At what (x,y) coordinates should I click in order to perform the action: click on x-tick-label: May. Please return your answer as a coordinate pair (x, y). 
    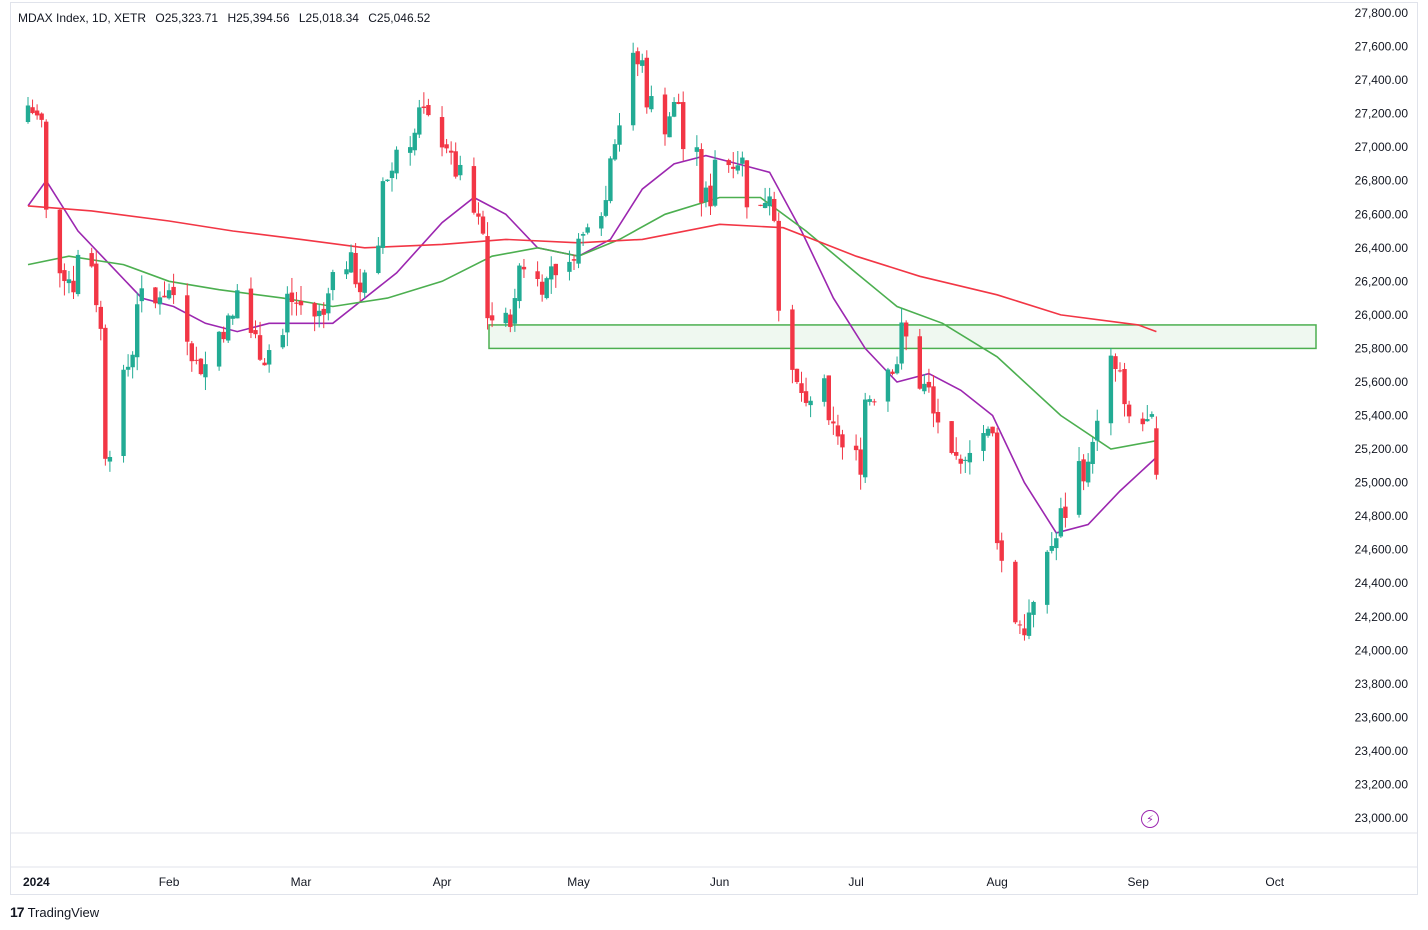
    Looking at the image, I should click on (578, 882).